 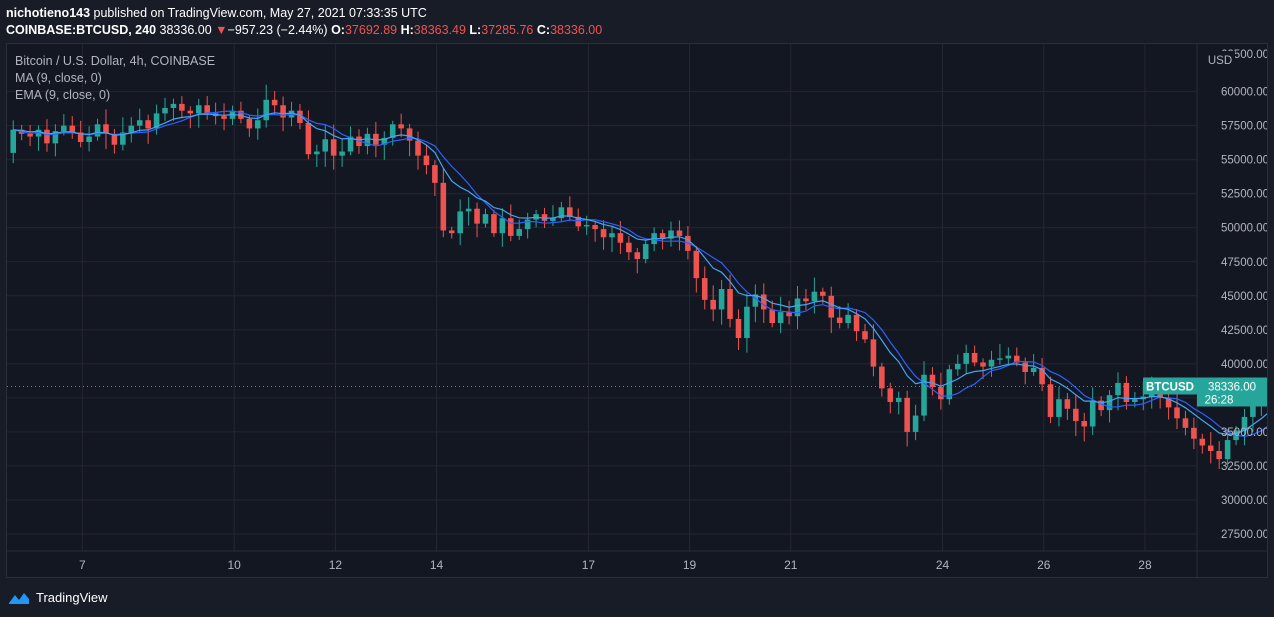 What do you see at coordinates (58, 597) in the screenshot?
I see `tradingview-footer: TradingView` at bounding box center [58, 597].